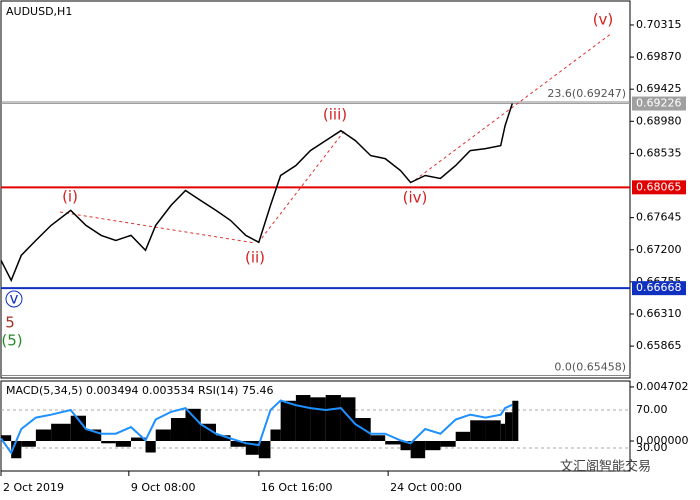 This screenshot has width=700, height=500. Describe the element at coordinates (586, 93) in the screenshot. I see `fib-label: 23.6(0.69247)` at that location.